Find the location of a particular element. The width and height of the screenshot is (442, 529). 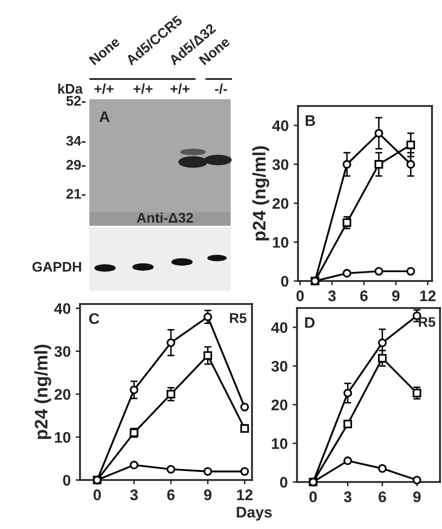

text: 34- is located at coordinates (76, 141).